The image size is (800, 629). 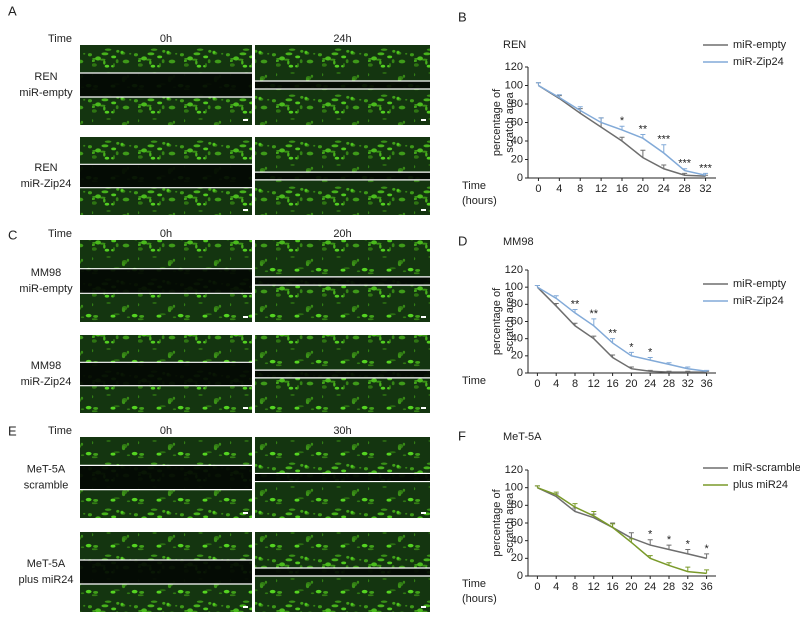 I want to click on column-header: 24h, so click(x=342, y=39).